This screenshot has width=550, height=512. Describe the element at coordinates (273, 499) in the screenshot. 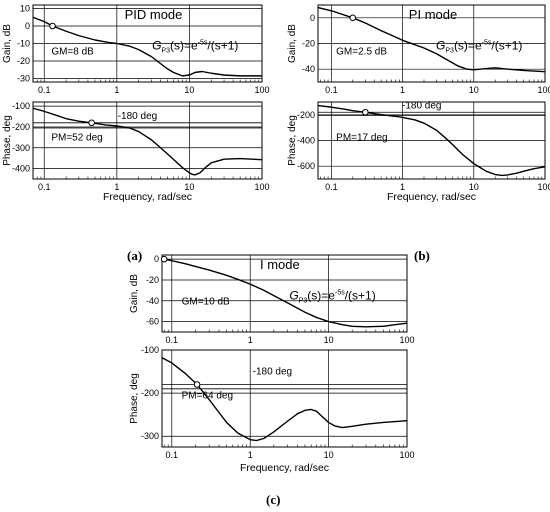

I see `caption-c: (c)` at that location.